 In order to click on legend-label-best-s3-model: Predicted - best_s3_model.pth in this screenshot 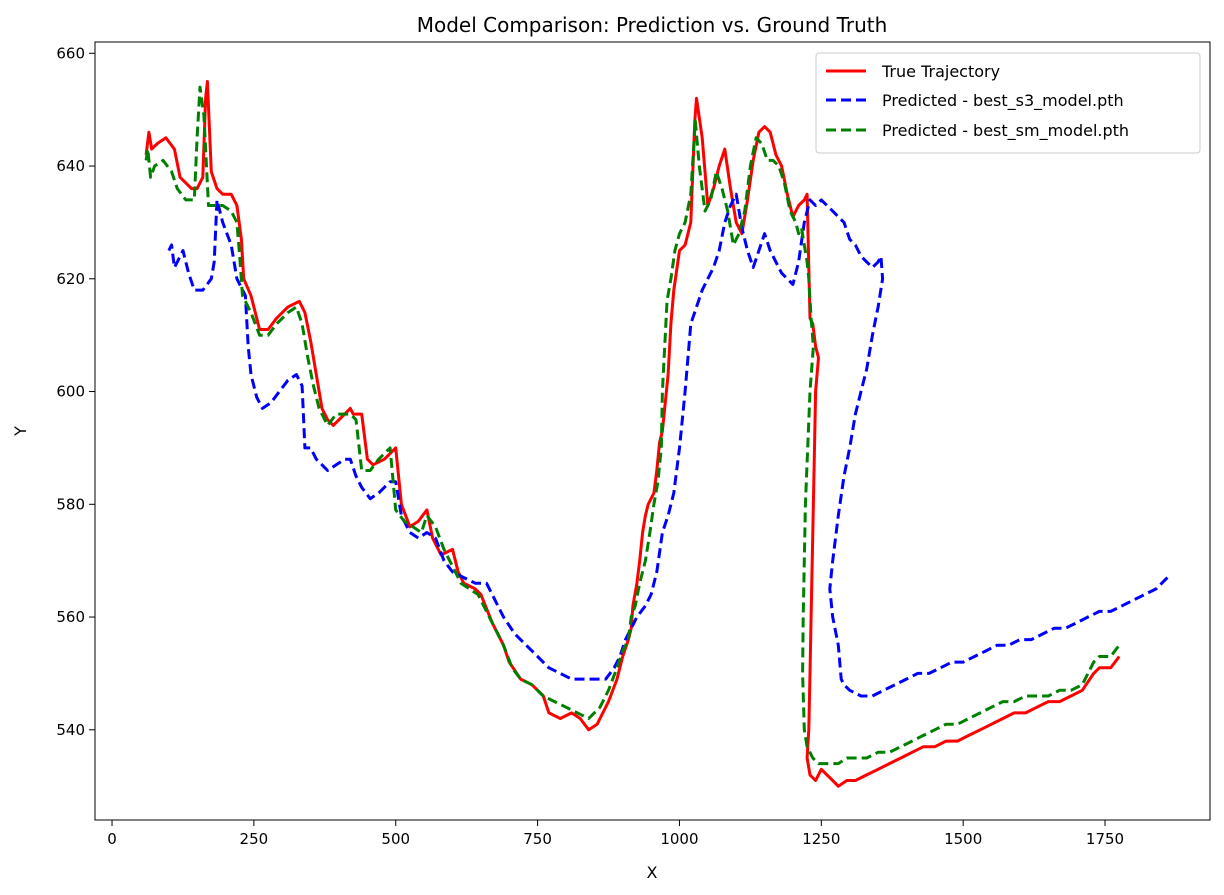, I will do `click(1003, 101)`.